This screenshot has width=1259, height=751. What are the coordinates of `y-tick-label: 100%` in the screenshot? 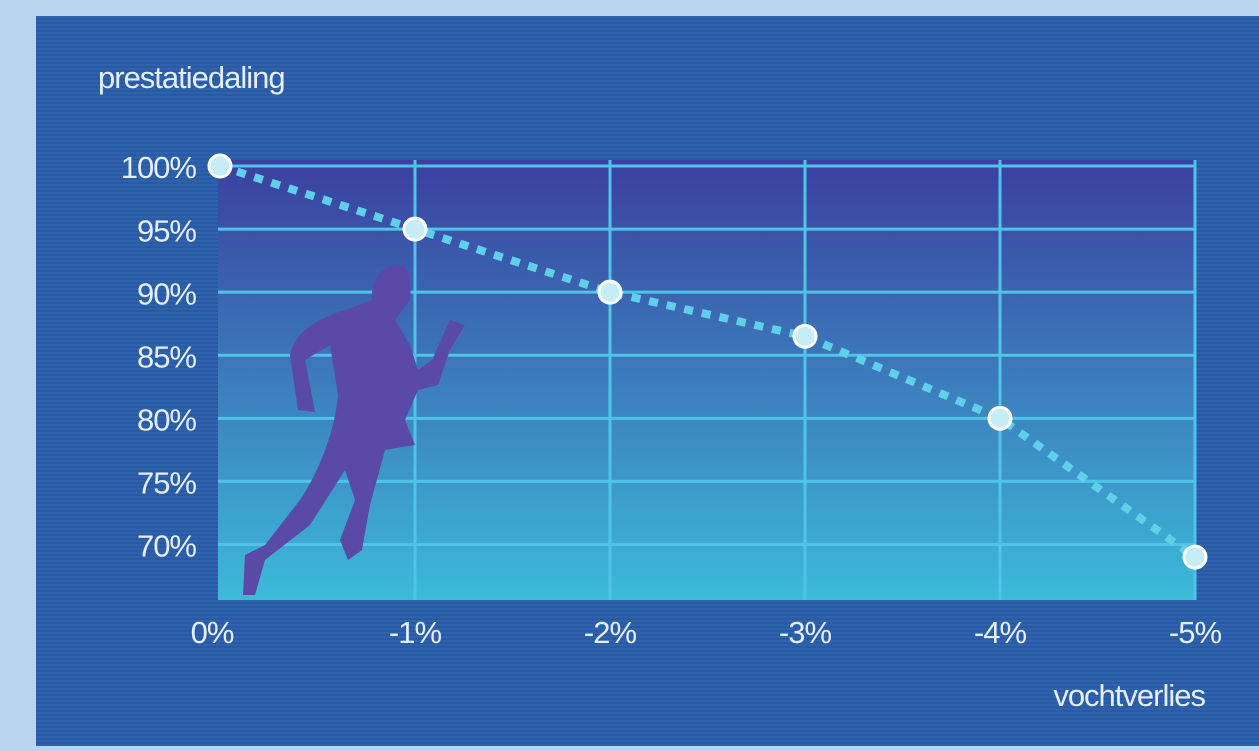 It's located at (159, 167).